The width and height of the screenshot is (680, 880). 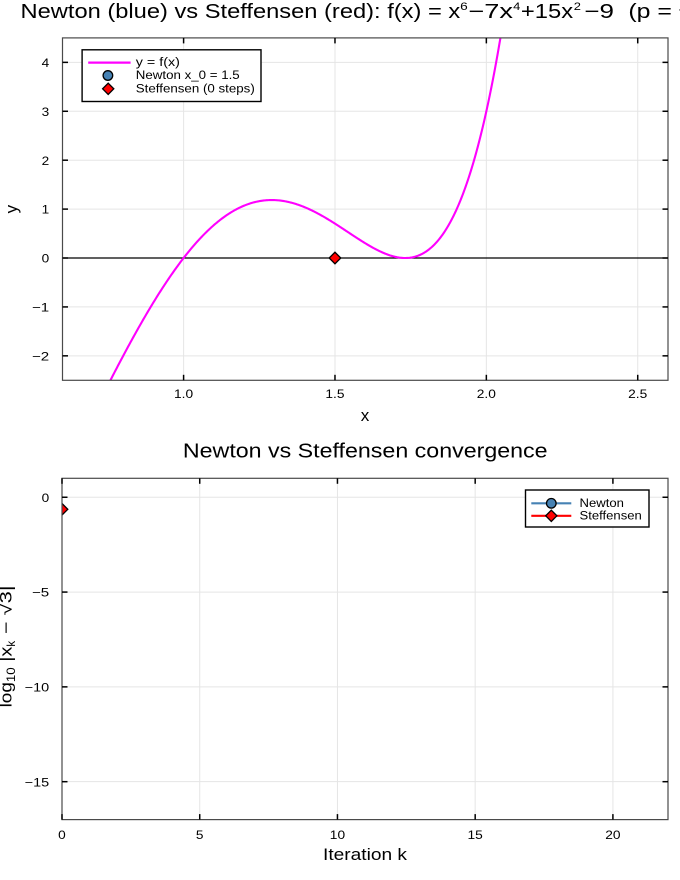 What do you see at coordinates (8, 657) in the screenshot?
I see `svg-text: |x` at bounding box center [8, 657].